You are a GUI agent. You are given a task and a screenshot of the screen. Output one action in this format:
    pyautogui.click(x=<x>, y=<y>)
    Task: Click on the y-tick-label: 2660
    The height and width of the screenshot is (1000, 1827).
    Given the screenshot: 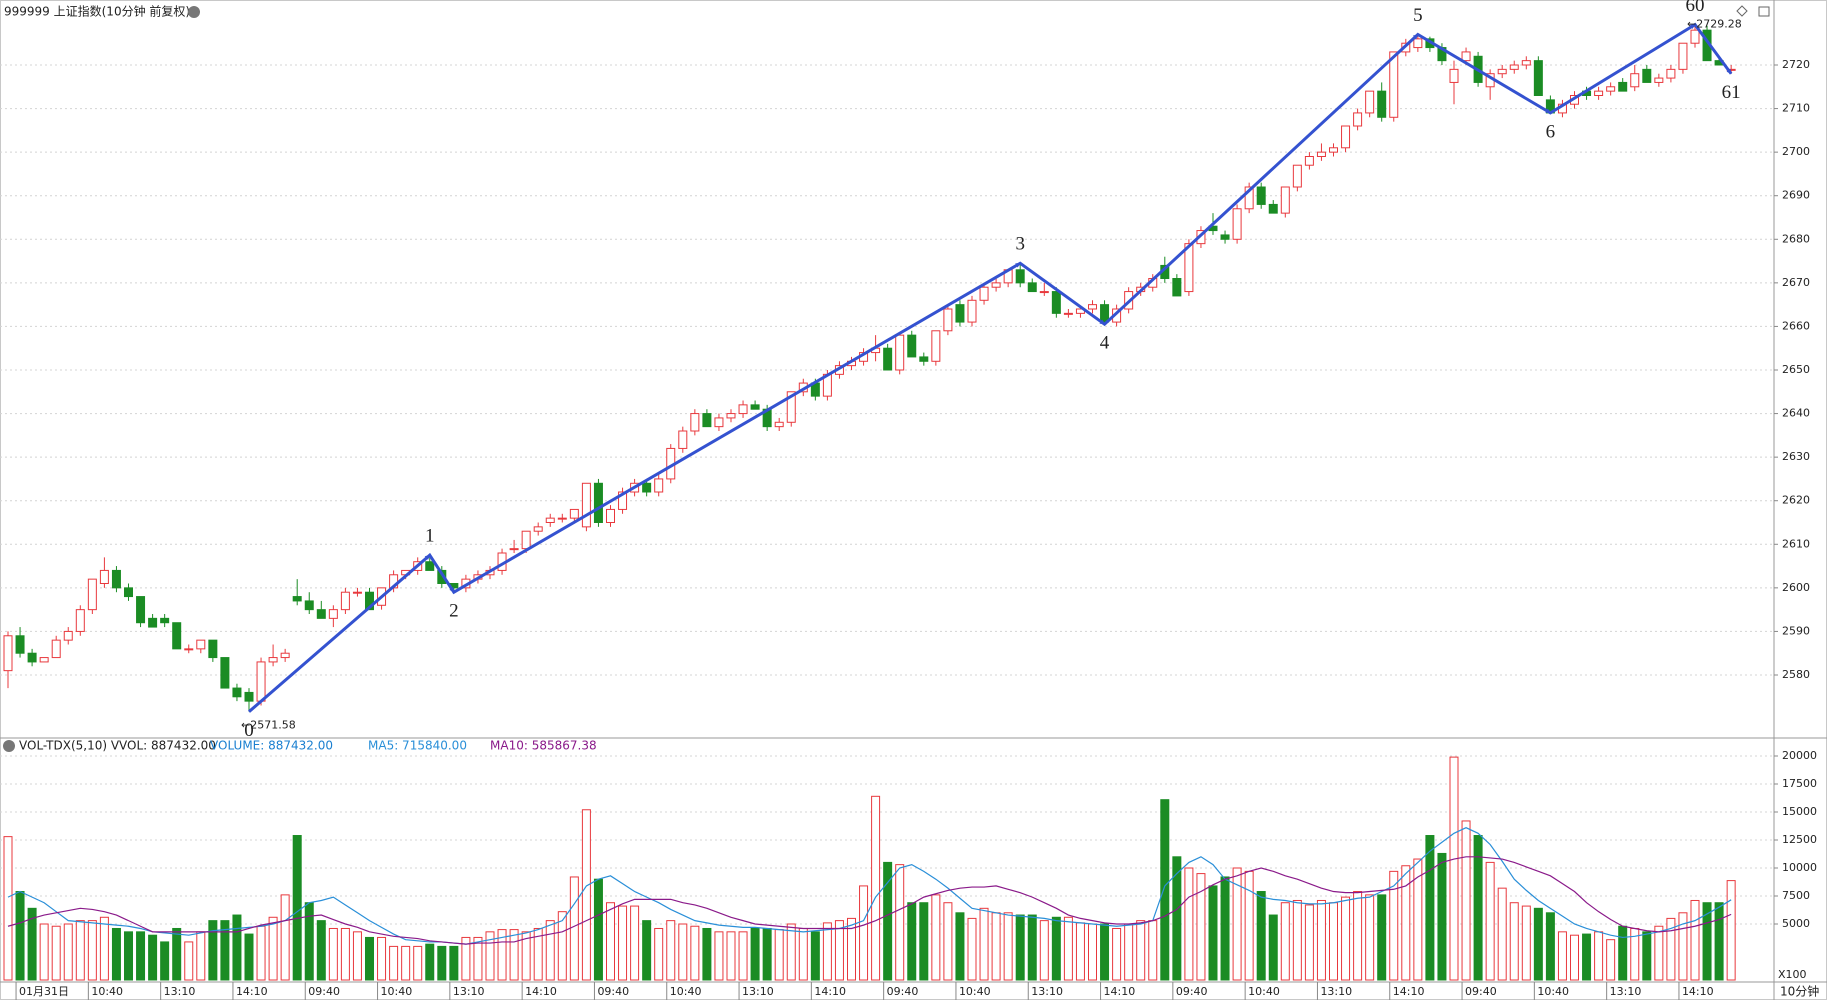 What is the action you would take?
    pyautogui.click(x=1796, y=325)
    